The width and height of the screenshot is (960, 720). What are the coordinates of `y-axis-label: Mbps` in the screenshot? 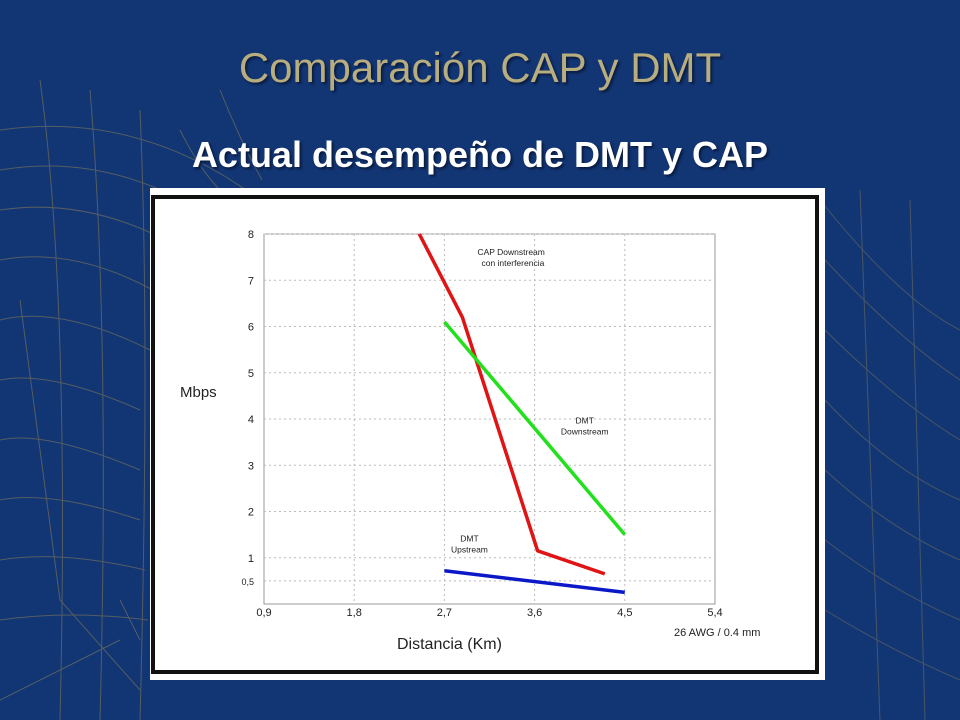 It's located at (198, 392).